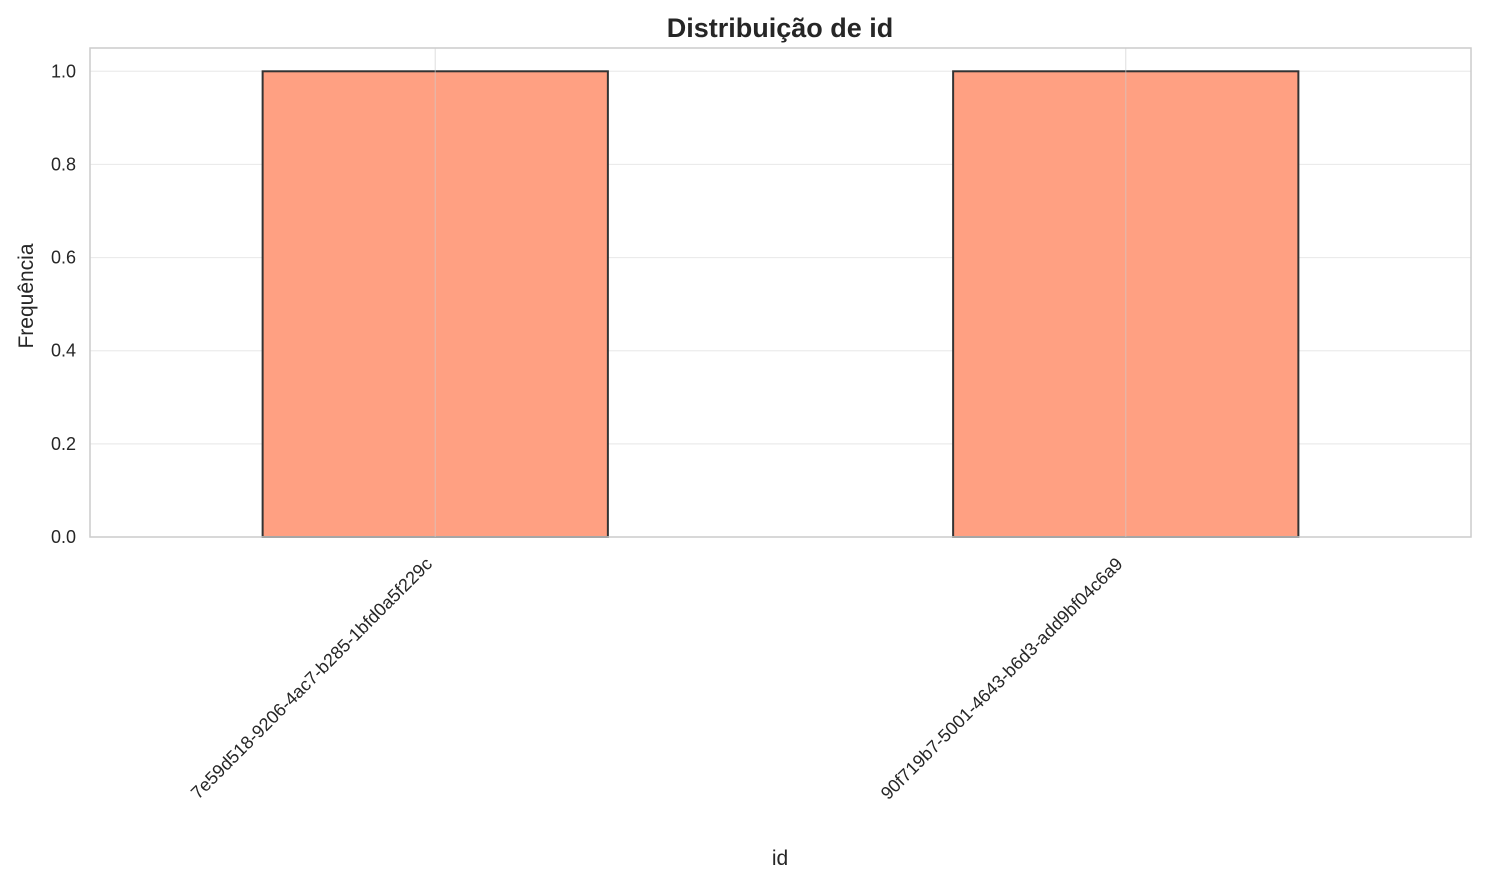 The image size is (1485, 885). What do you see at coordinates (63, 444) in the screenshot?
I see `y-tick-label: 0.2` at bounding box center [63, 444].